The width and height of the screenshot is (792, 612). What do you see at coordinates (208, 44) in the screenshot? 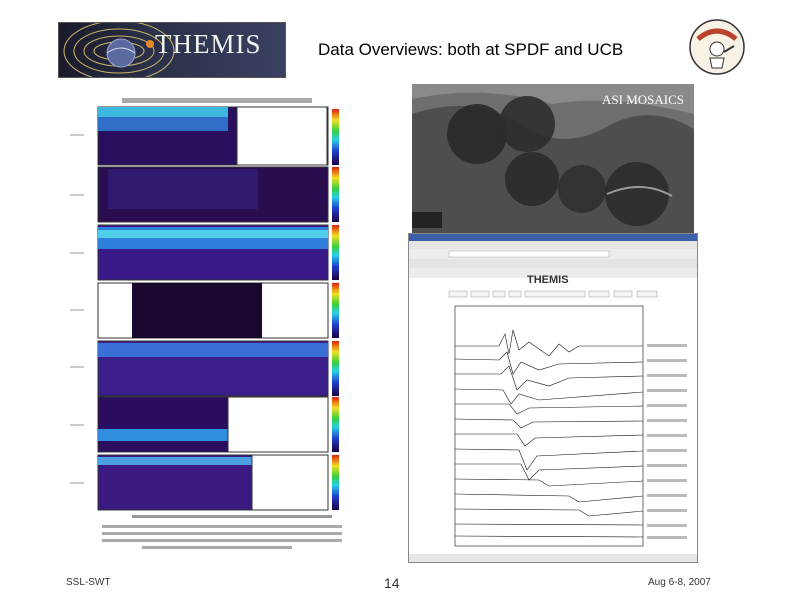
I see `banner-text: THEMIS` at bounding box center [208, 44].